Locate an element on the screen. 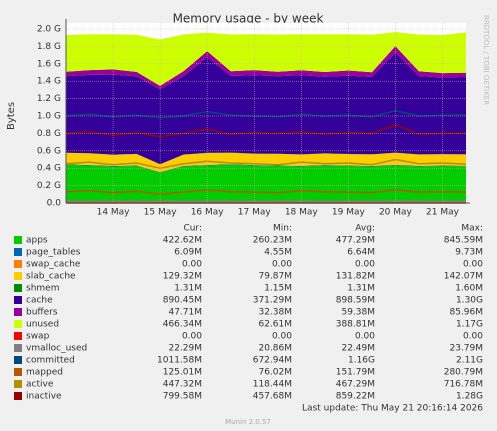 The image size is (497, 431). legend-label: slab_cache is located at coordinates (51, 277).